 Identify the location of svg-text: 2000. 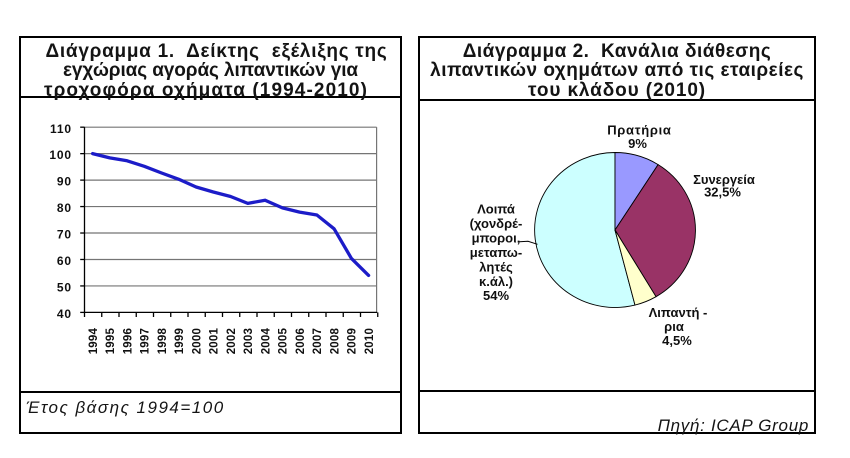
(197, 341).